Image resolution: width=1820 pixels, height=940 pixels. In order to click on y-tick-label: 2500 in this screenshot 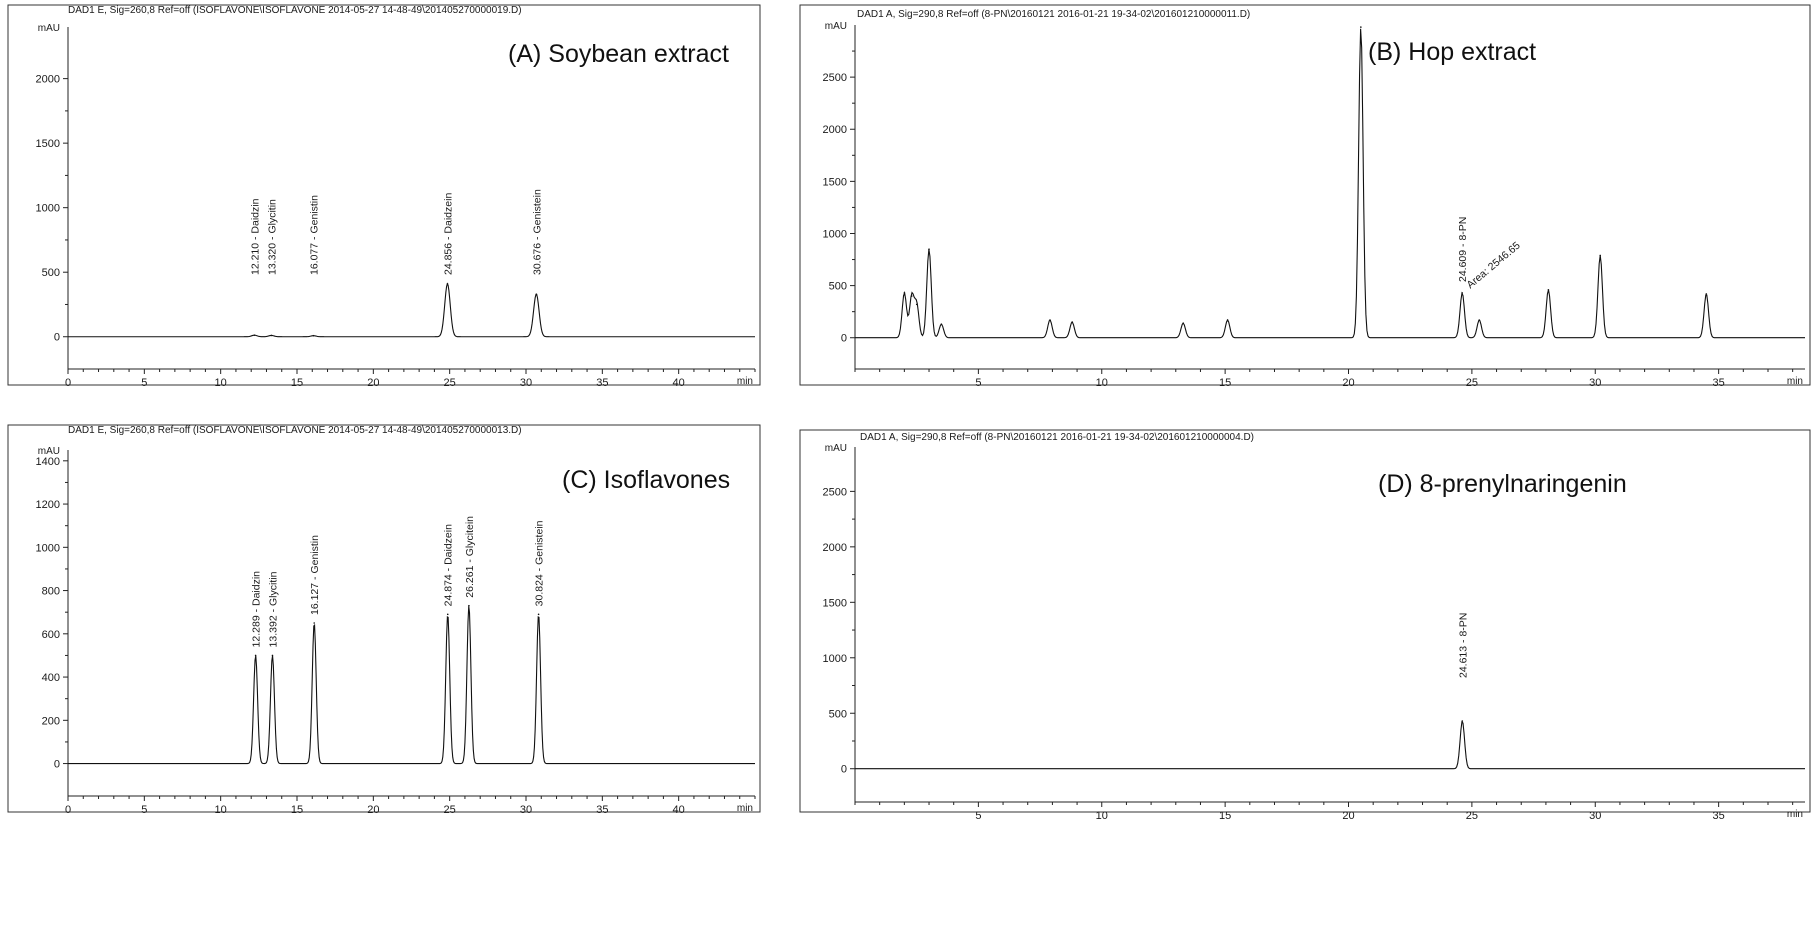, I will do `click(835, 78)`.